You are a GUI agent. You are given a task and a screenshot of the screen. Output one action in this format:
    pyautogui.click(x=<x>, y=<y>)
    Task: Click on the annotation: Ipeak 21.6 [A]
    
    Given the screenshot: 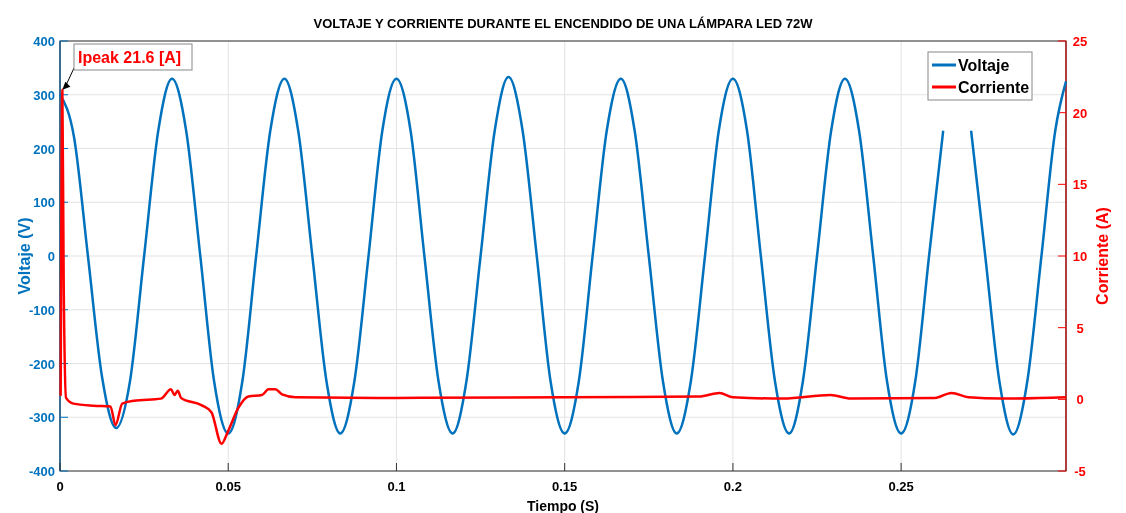 What is the action you would take?
    pyautogui.click(x=130, y=57)
    